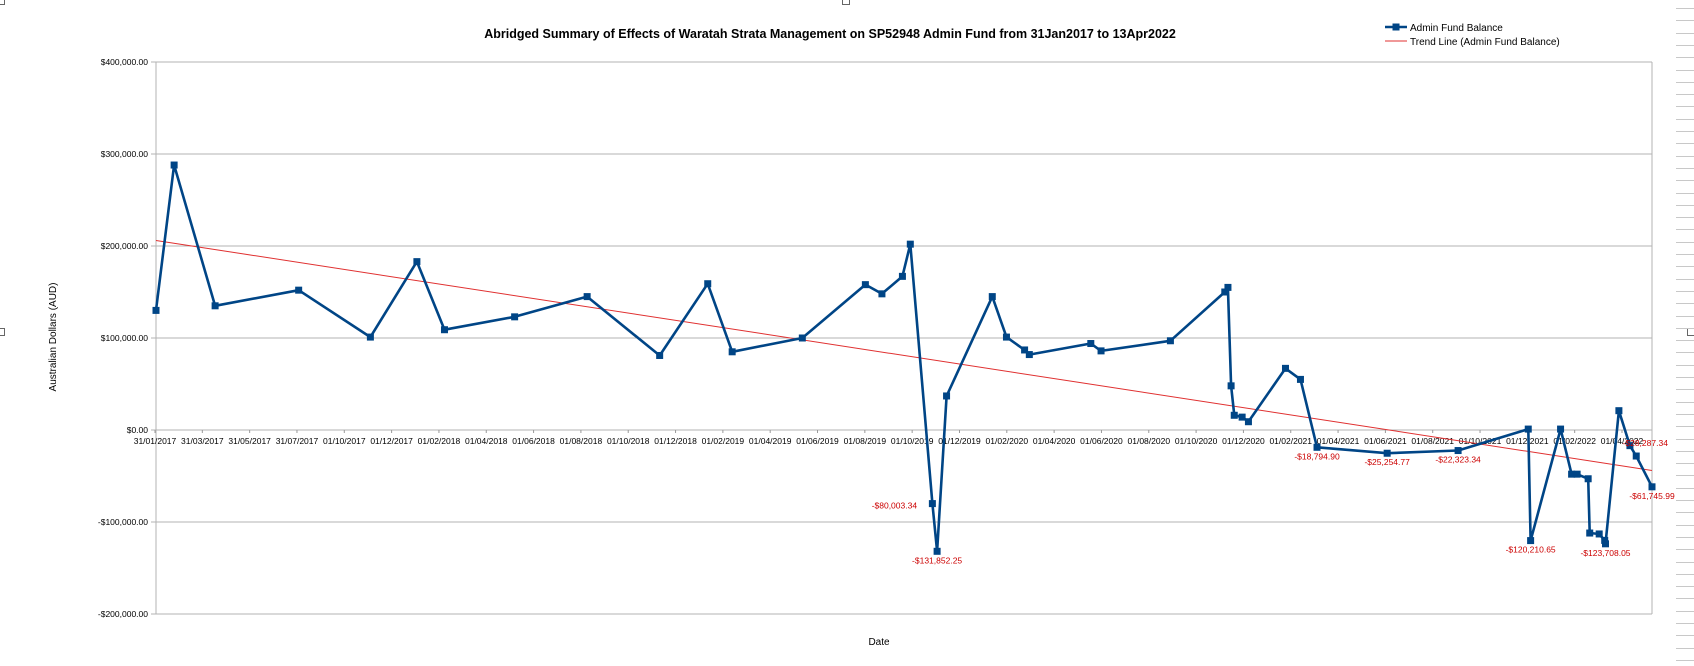  I want to click on selection-handle-left, so click(2, 332).